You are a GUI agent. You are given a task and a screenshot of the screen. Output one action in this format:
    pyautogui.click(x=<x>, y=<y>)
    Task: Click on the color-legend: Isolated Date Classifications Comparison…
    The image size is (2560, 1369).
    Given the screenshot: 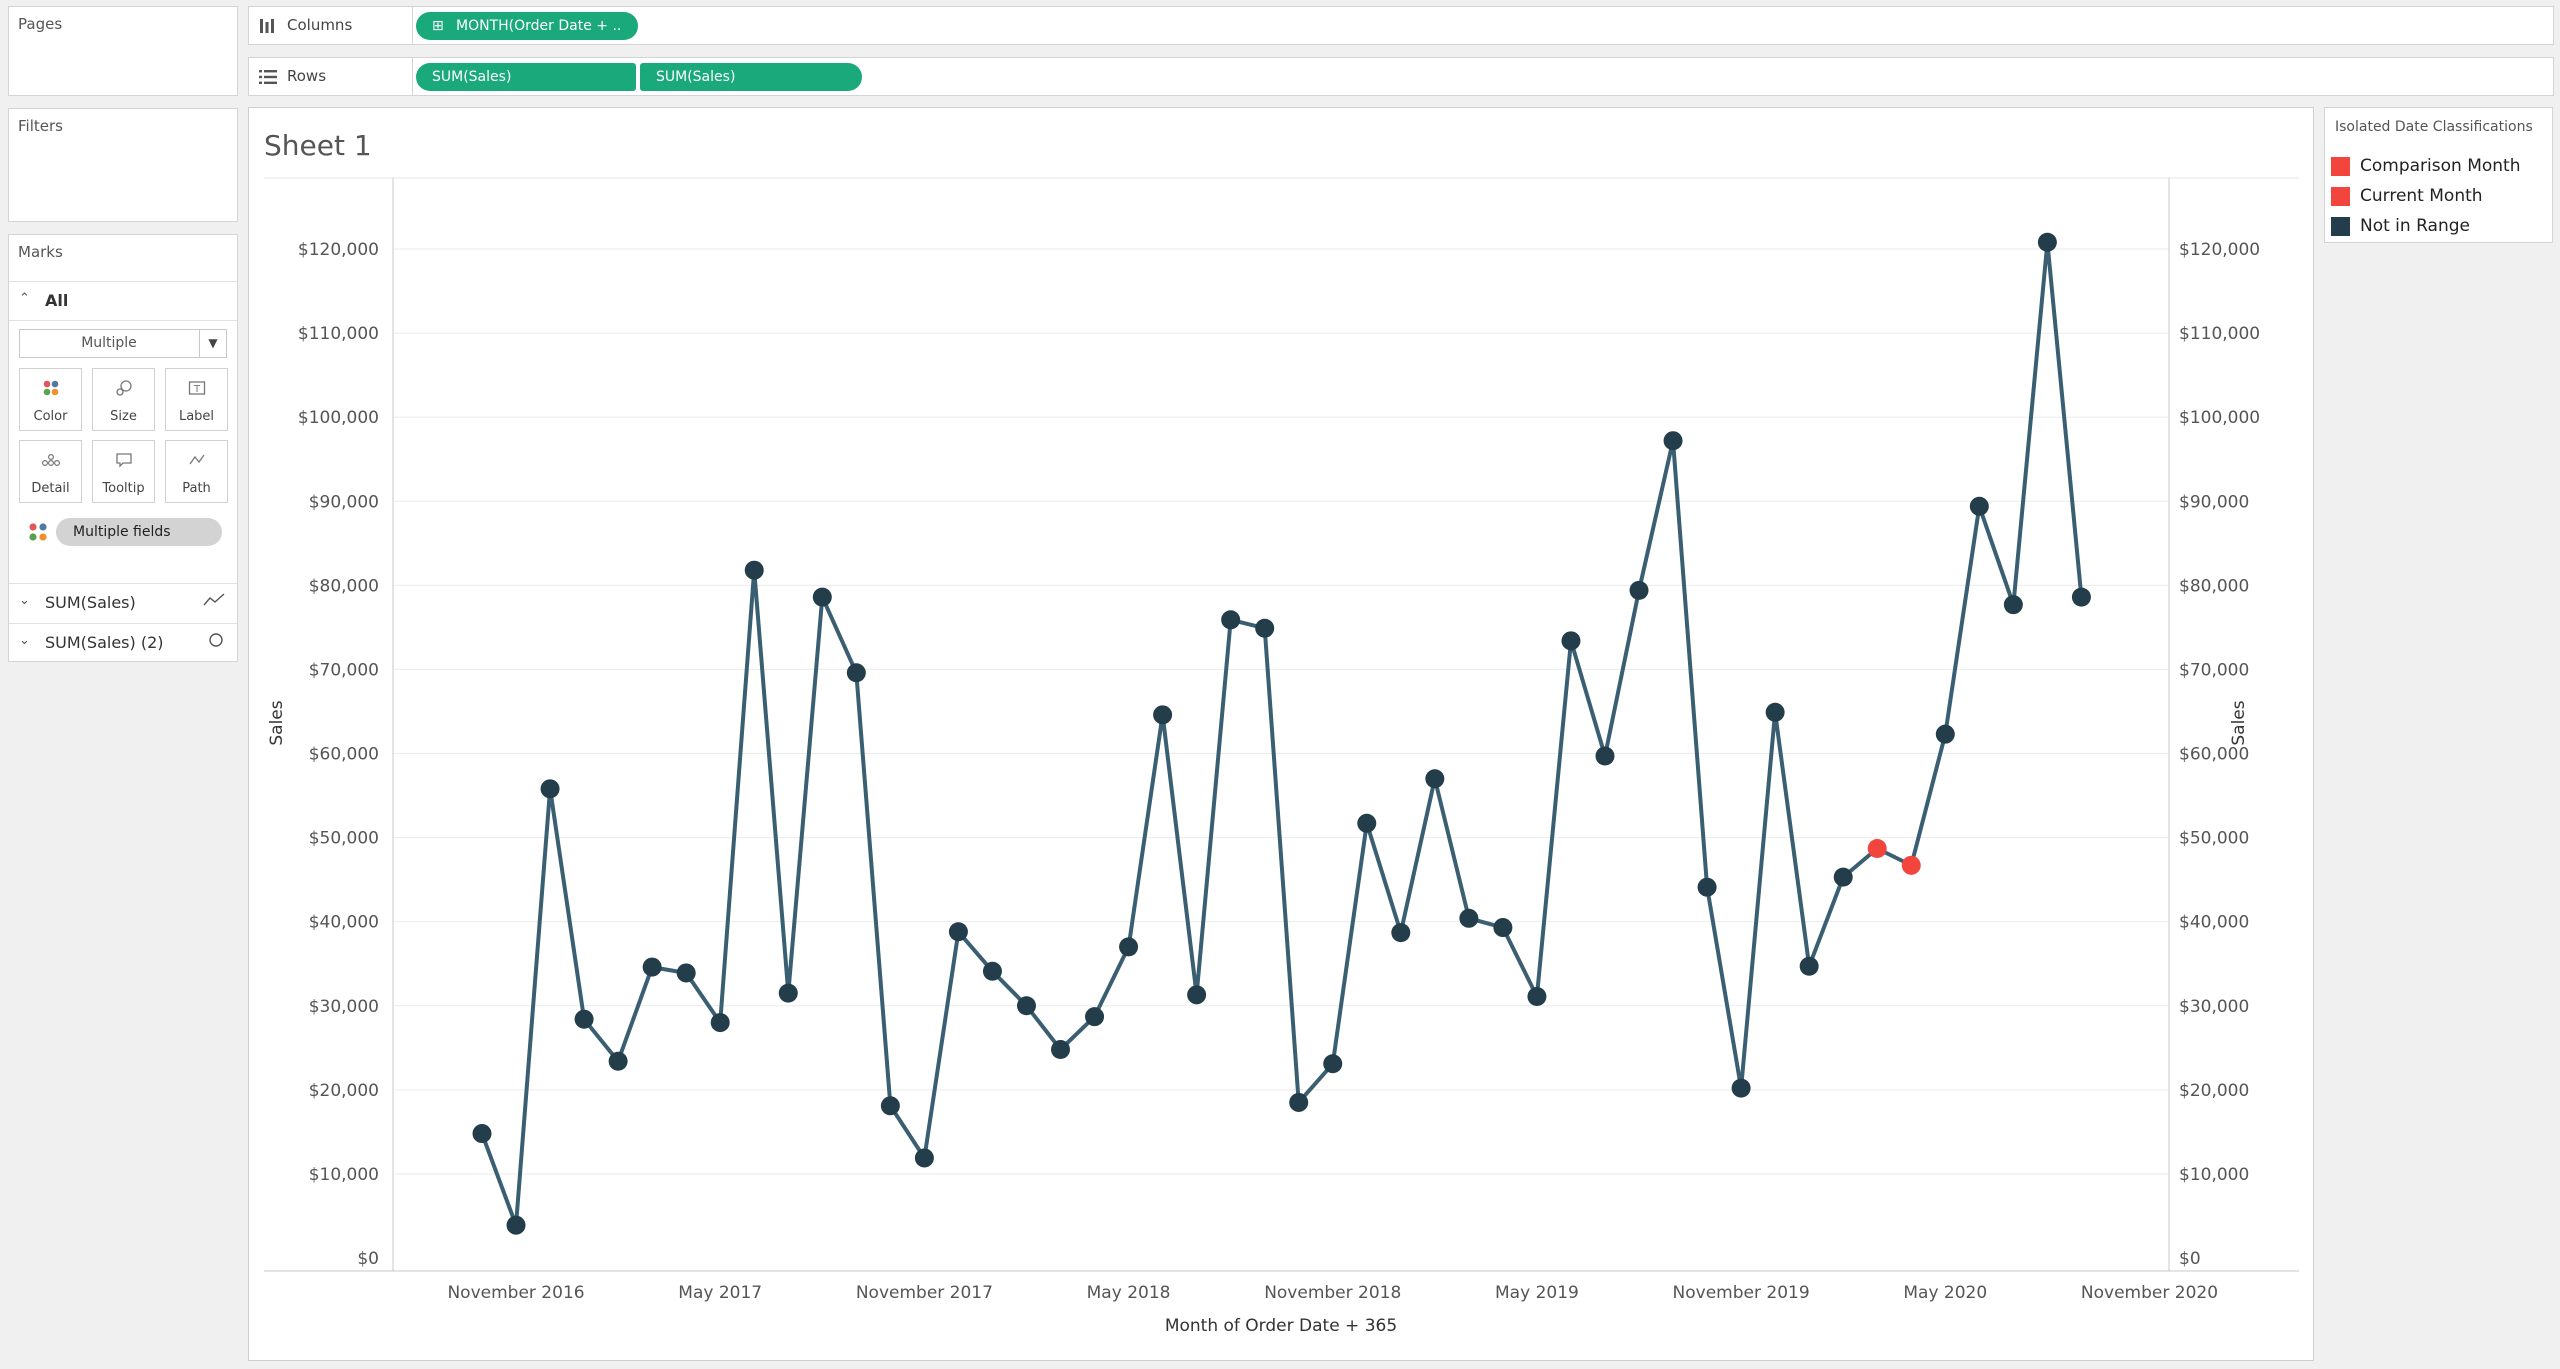 What is the action you would take?
    pyautogui.click(x=2438, y=175)
    